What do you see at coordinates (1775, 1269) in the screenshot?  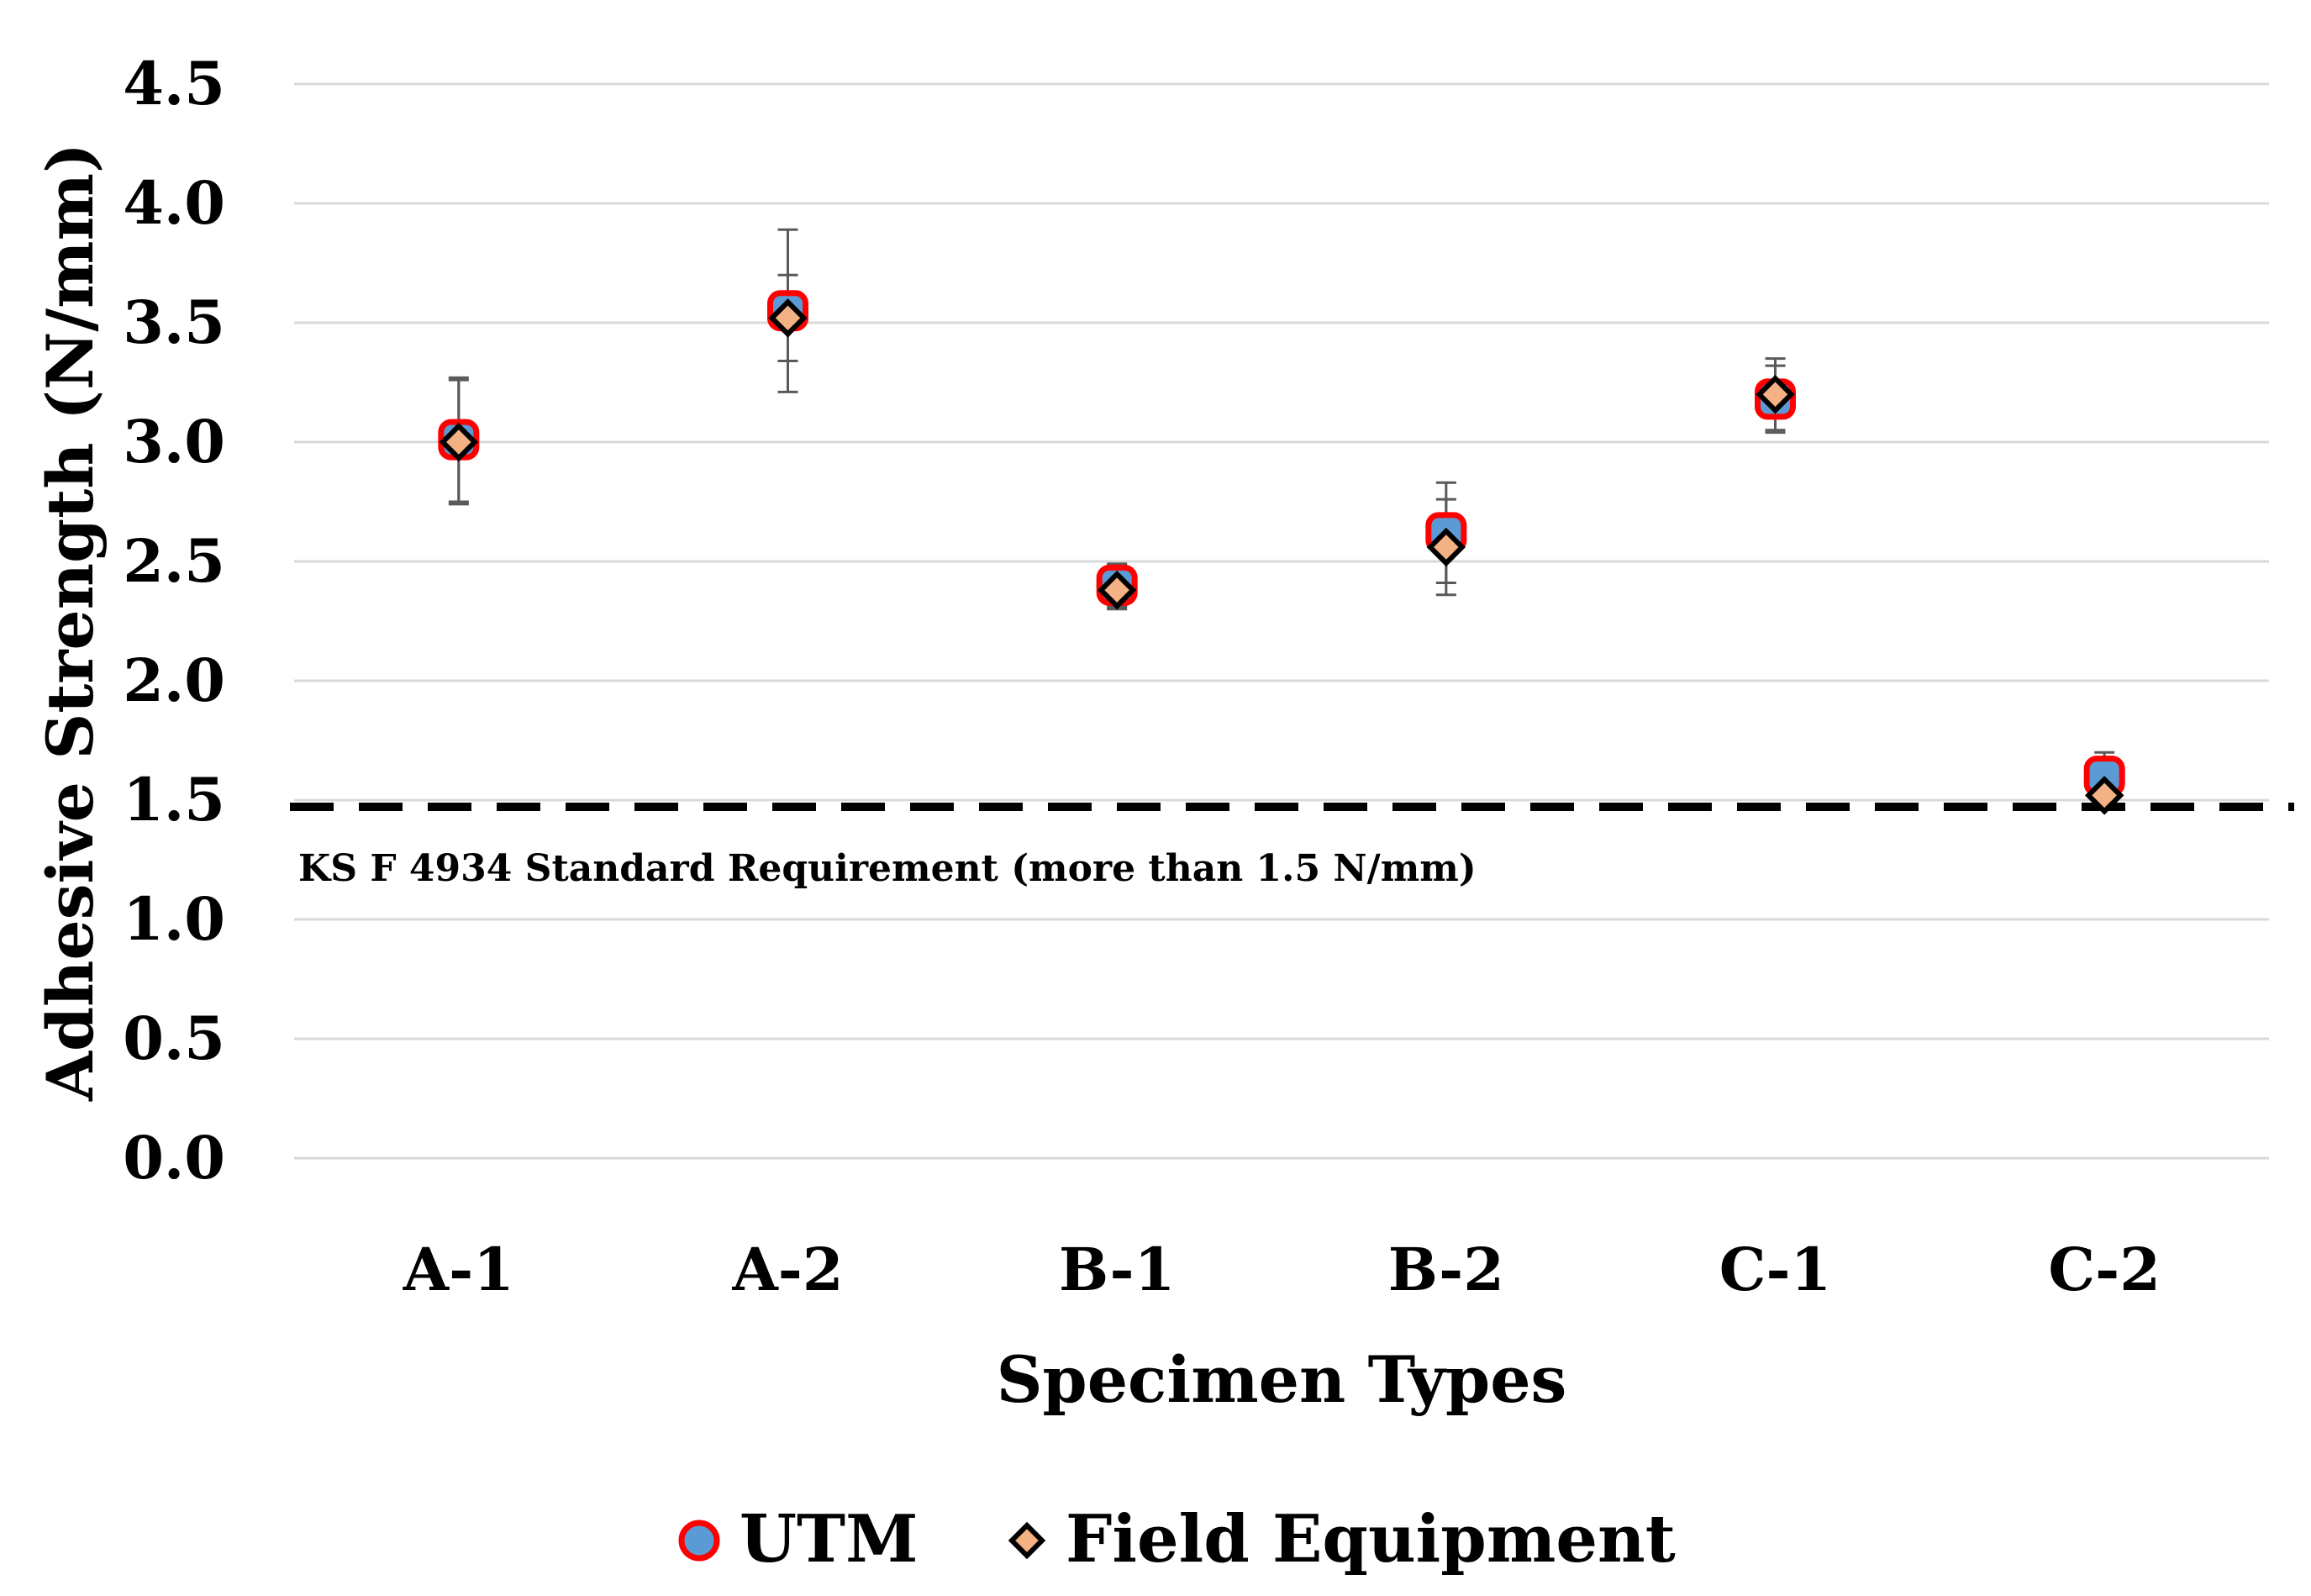 I see `x-tick-label: C-1` at bounding box center [1775, 1269].